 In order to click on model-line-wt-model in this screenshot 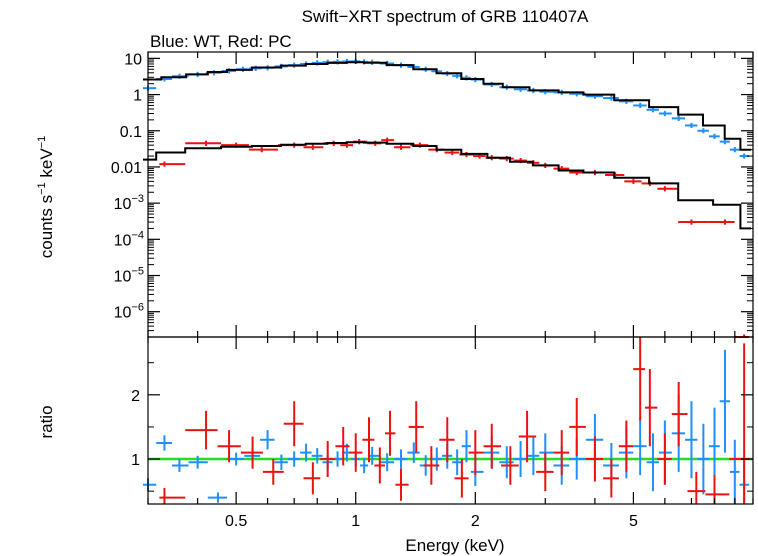, I will do `click(447, 106)`.